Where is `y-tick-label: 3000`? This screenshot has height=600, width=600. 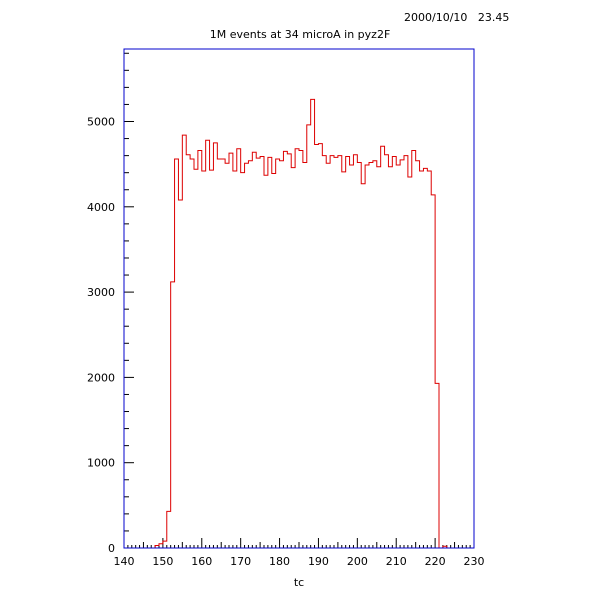
y-tick-label: 3000 is located at coordinates (101, 292).